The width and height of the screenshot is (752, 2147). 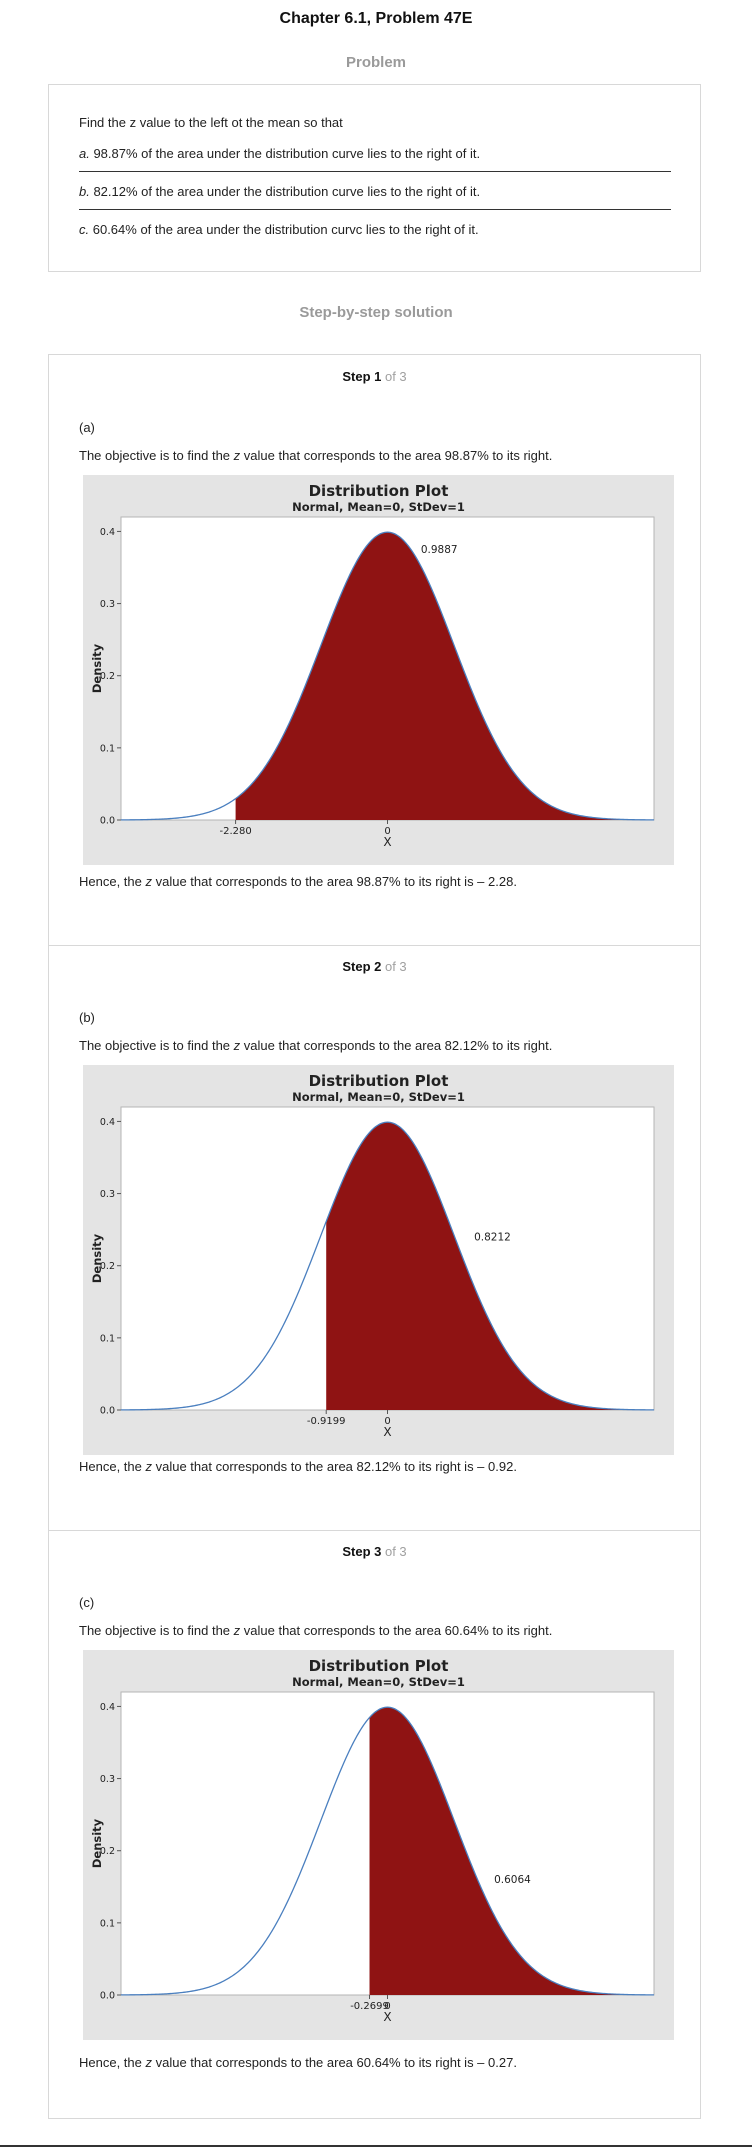 What do you see at coordinates (362, 376) in the screenshot?
I see `step-label: Step 1` at bounding box center [362, 376].